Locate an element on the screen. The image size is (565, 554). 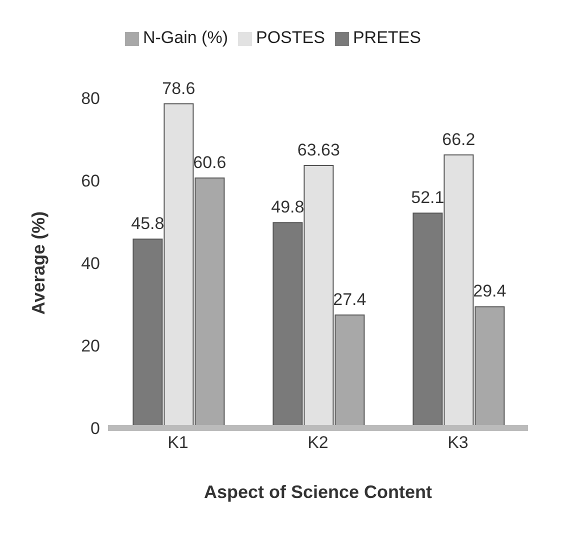
y-tick-label: 60 is located at coordinates (90, 181).